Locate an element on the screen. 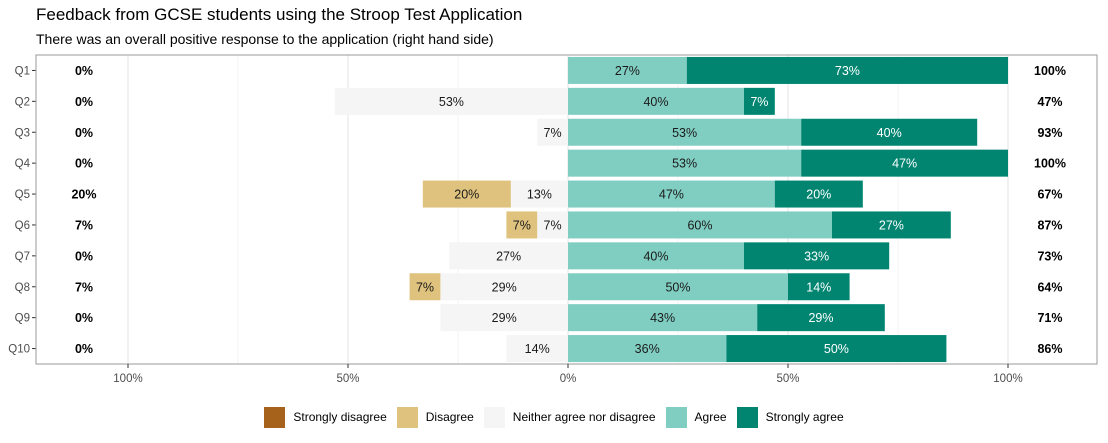 This screenshot has height=443, width=1108. bar-q6-strongly-agree is located at coordinates (891, 225).